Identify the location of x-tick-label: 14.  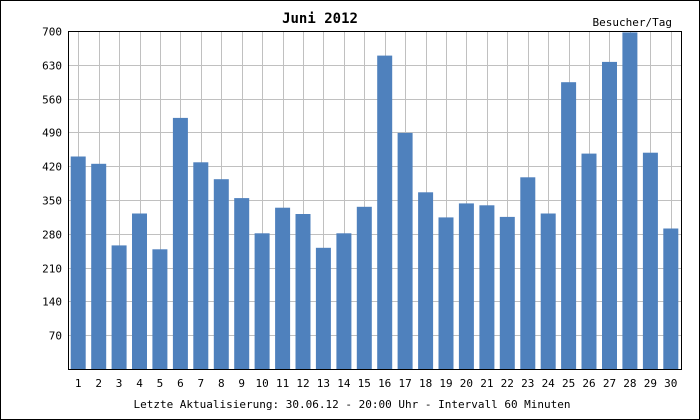
(344, 383).